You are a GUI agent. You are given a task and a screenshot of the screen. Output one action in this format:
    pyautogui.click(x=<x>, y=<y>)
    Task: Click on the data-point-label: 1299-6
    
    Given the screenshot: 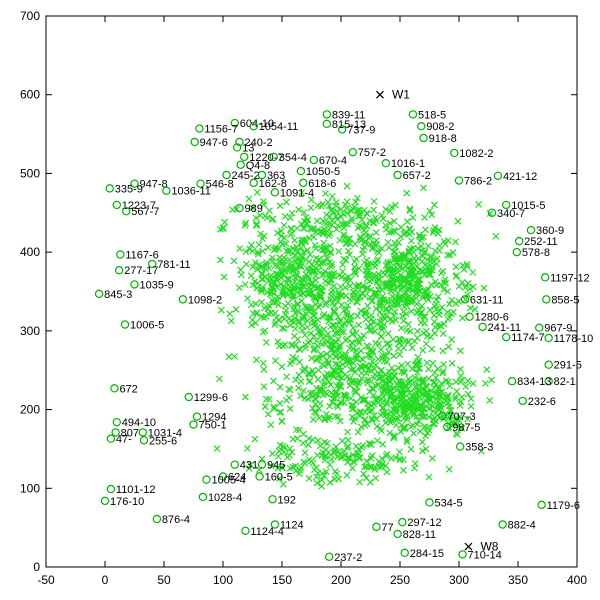 What is the action you would take?
    pyautogui.click(x=211, y=398)
    